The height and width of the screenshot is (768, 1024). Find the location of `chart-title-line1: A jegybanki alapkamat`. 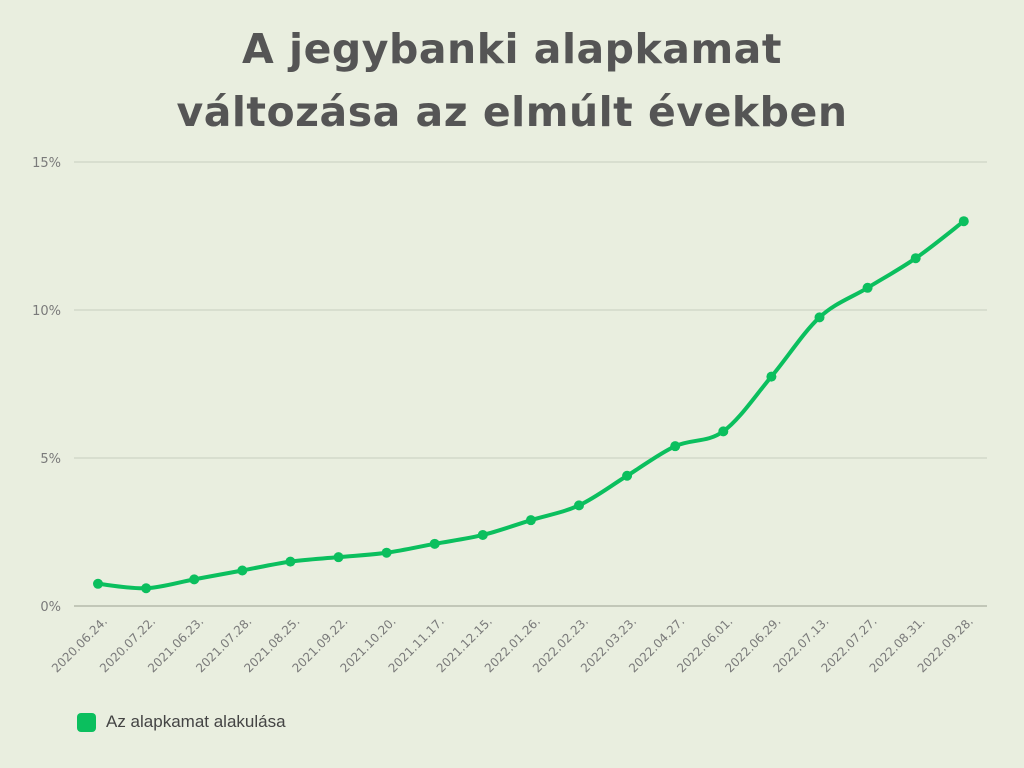

chart-title-line1: A jegybanki alapkamat is located at coordinates (512, 49).